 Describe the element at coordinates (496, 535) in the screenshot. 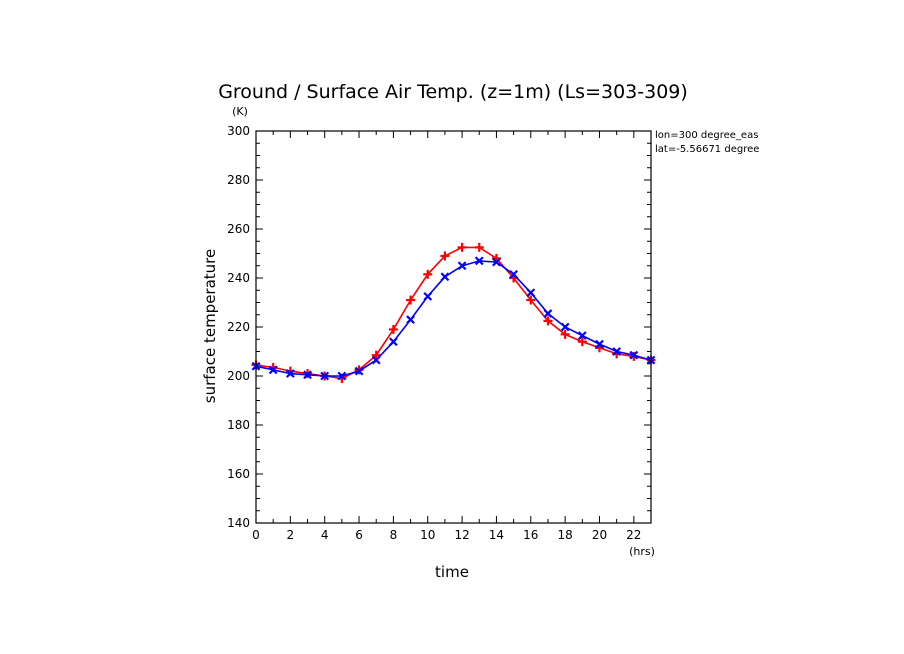

I see `x-tick-label: 14` at that location.